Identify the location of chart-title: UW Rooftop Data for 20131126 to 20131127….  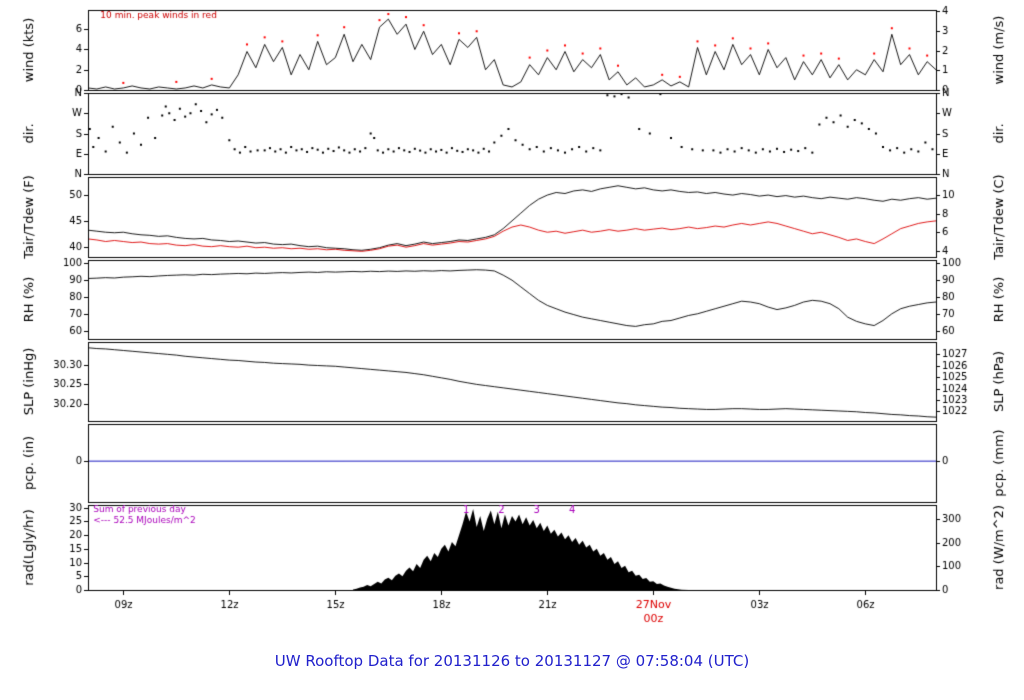
(512, 661).